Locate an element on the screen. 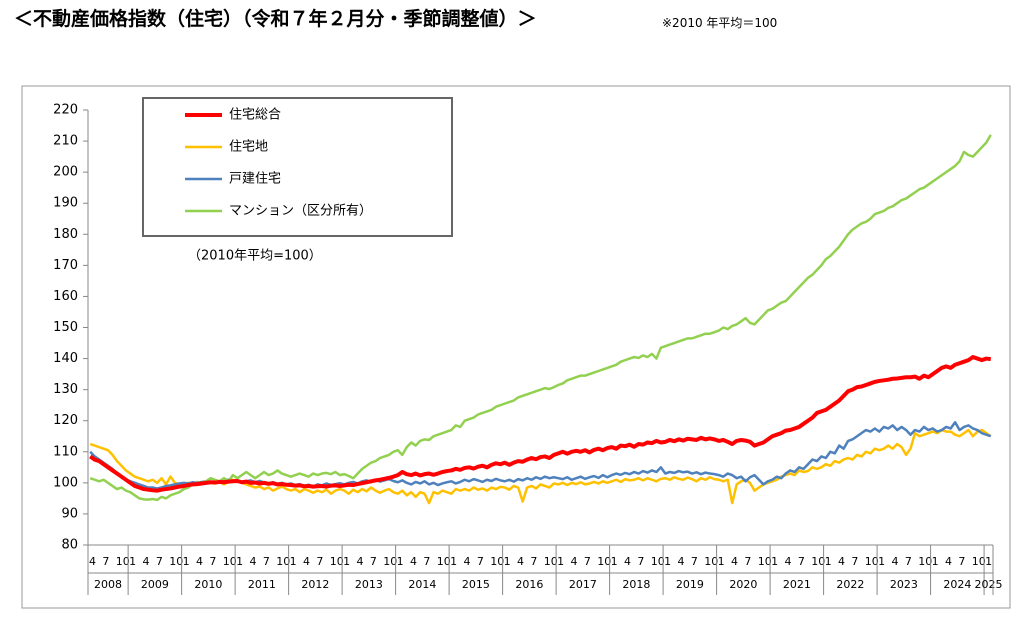 The image size is (1024, 620). year-label: 2022 is located at coordinates (850, 584).